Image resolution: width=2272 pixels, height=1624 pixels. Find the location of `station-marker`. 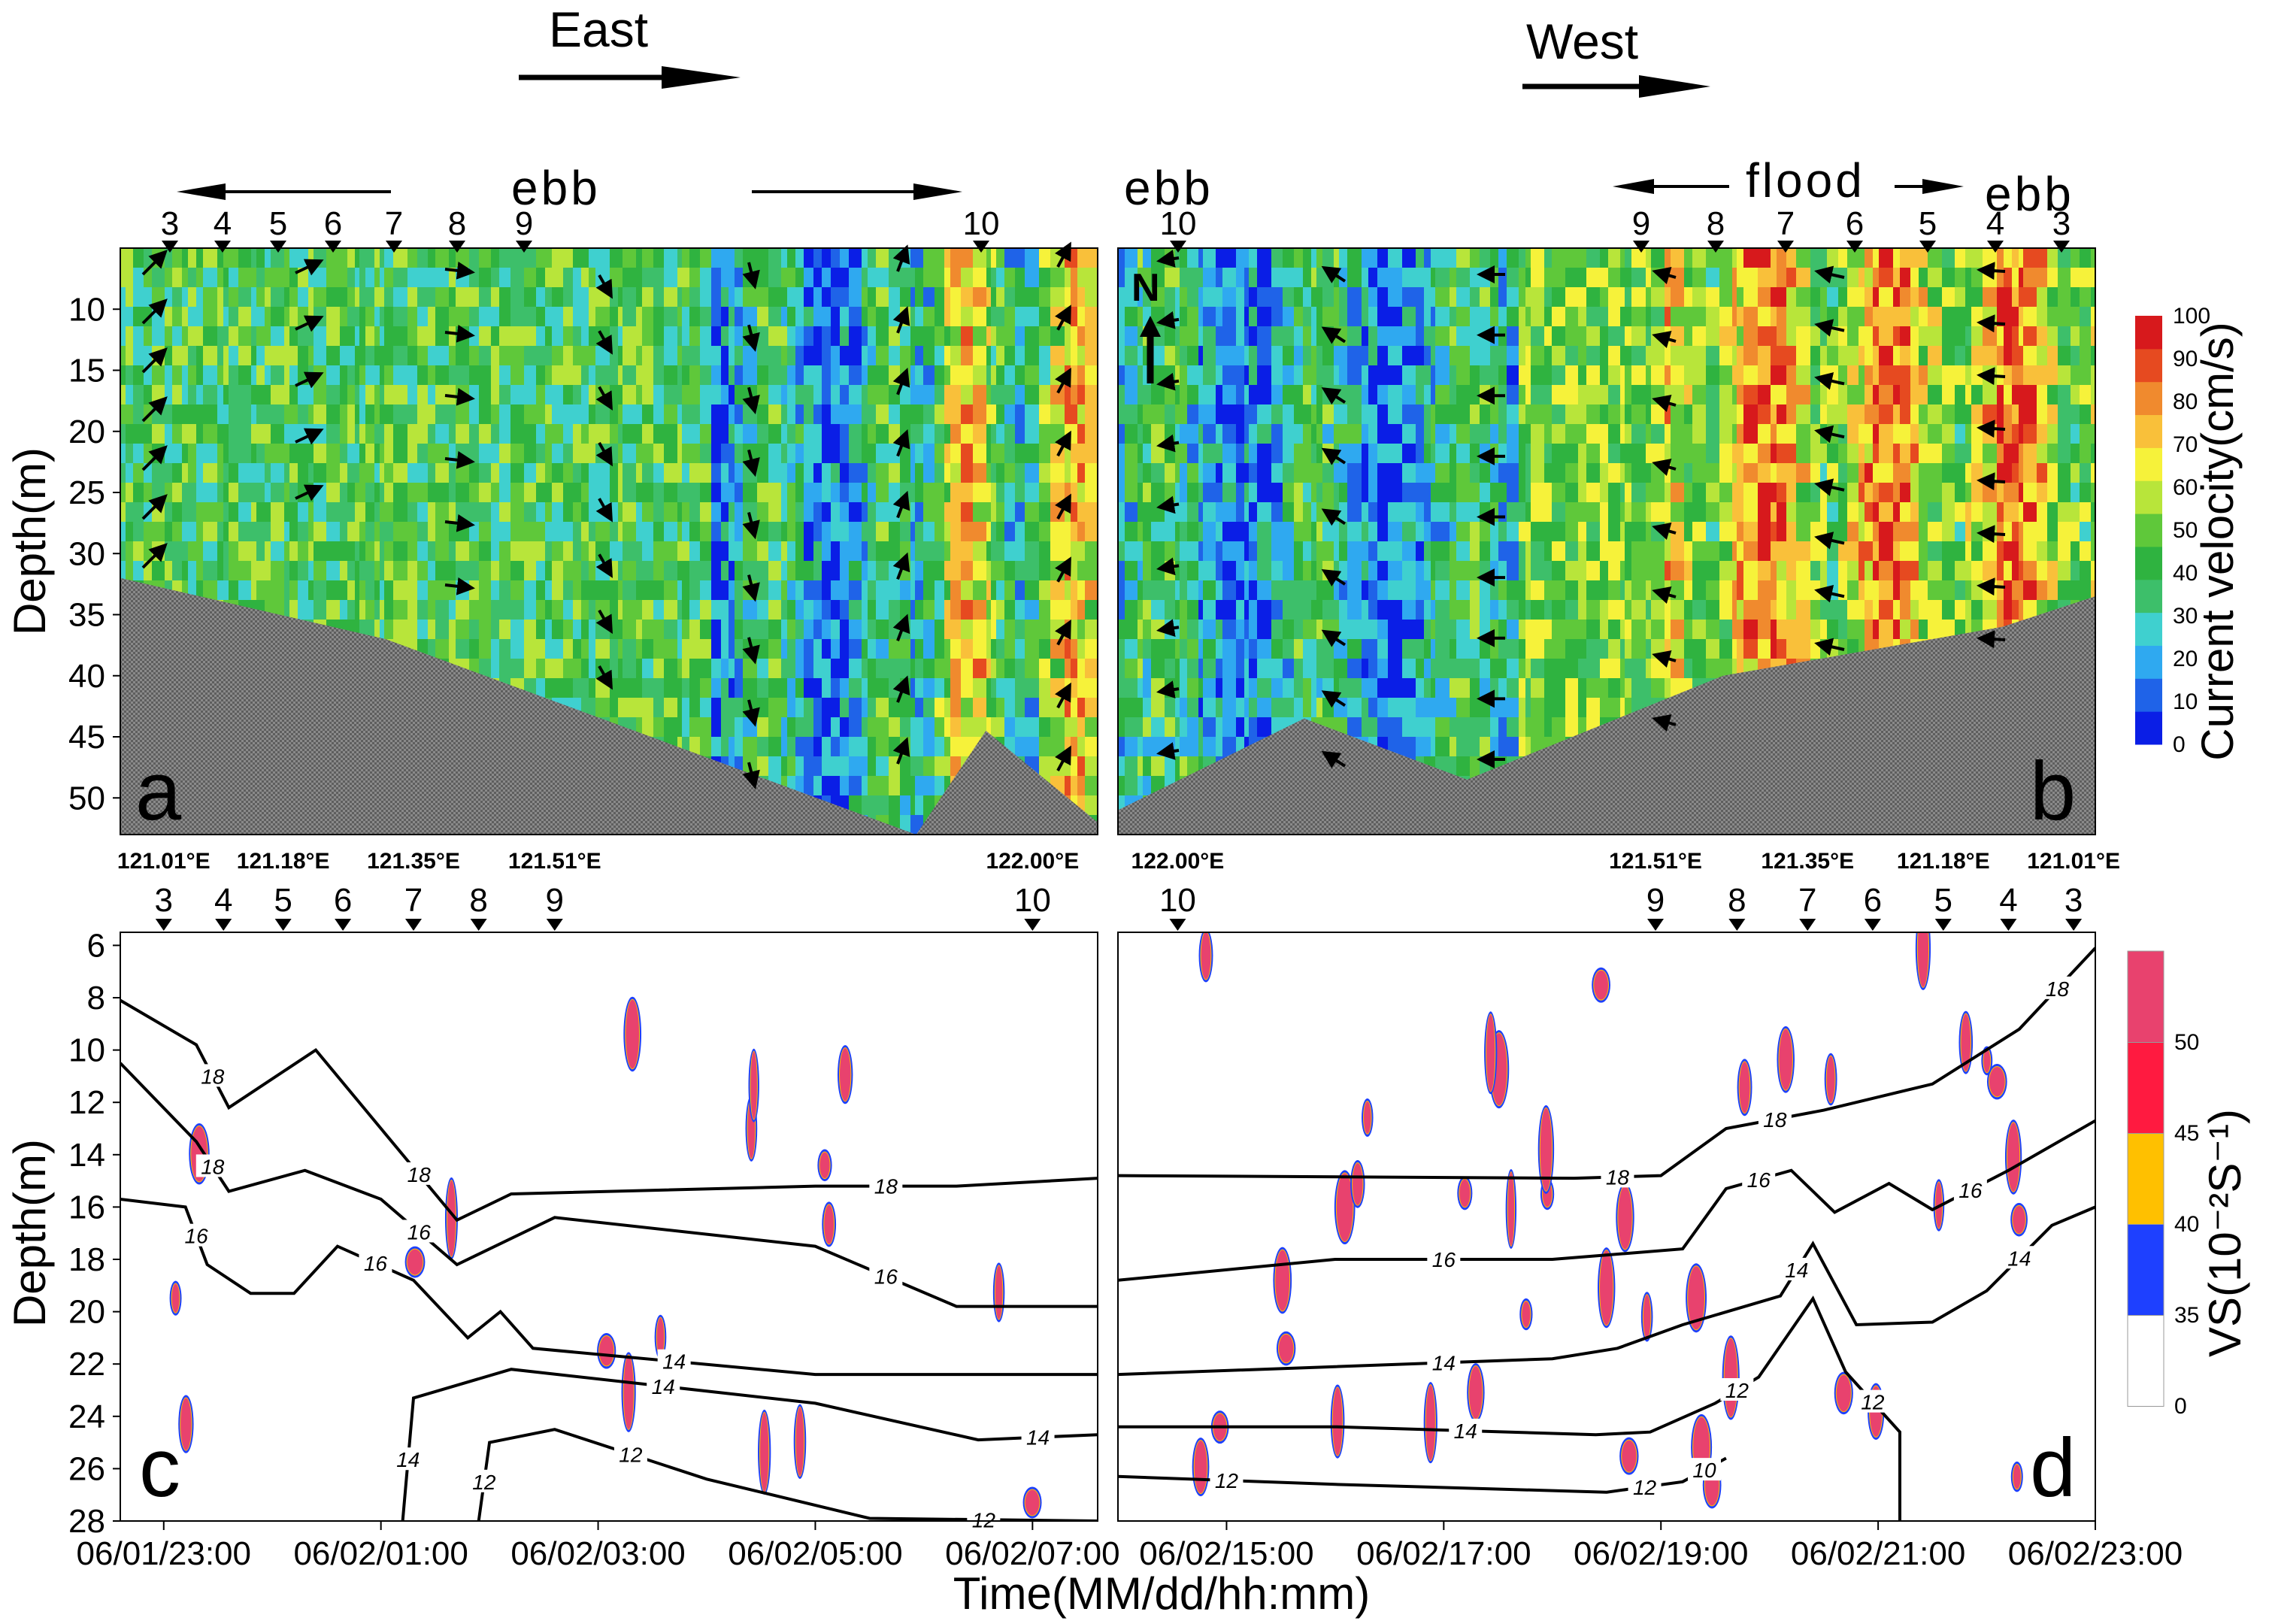

station-marker is located at coordinates (170, 247).